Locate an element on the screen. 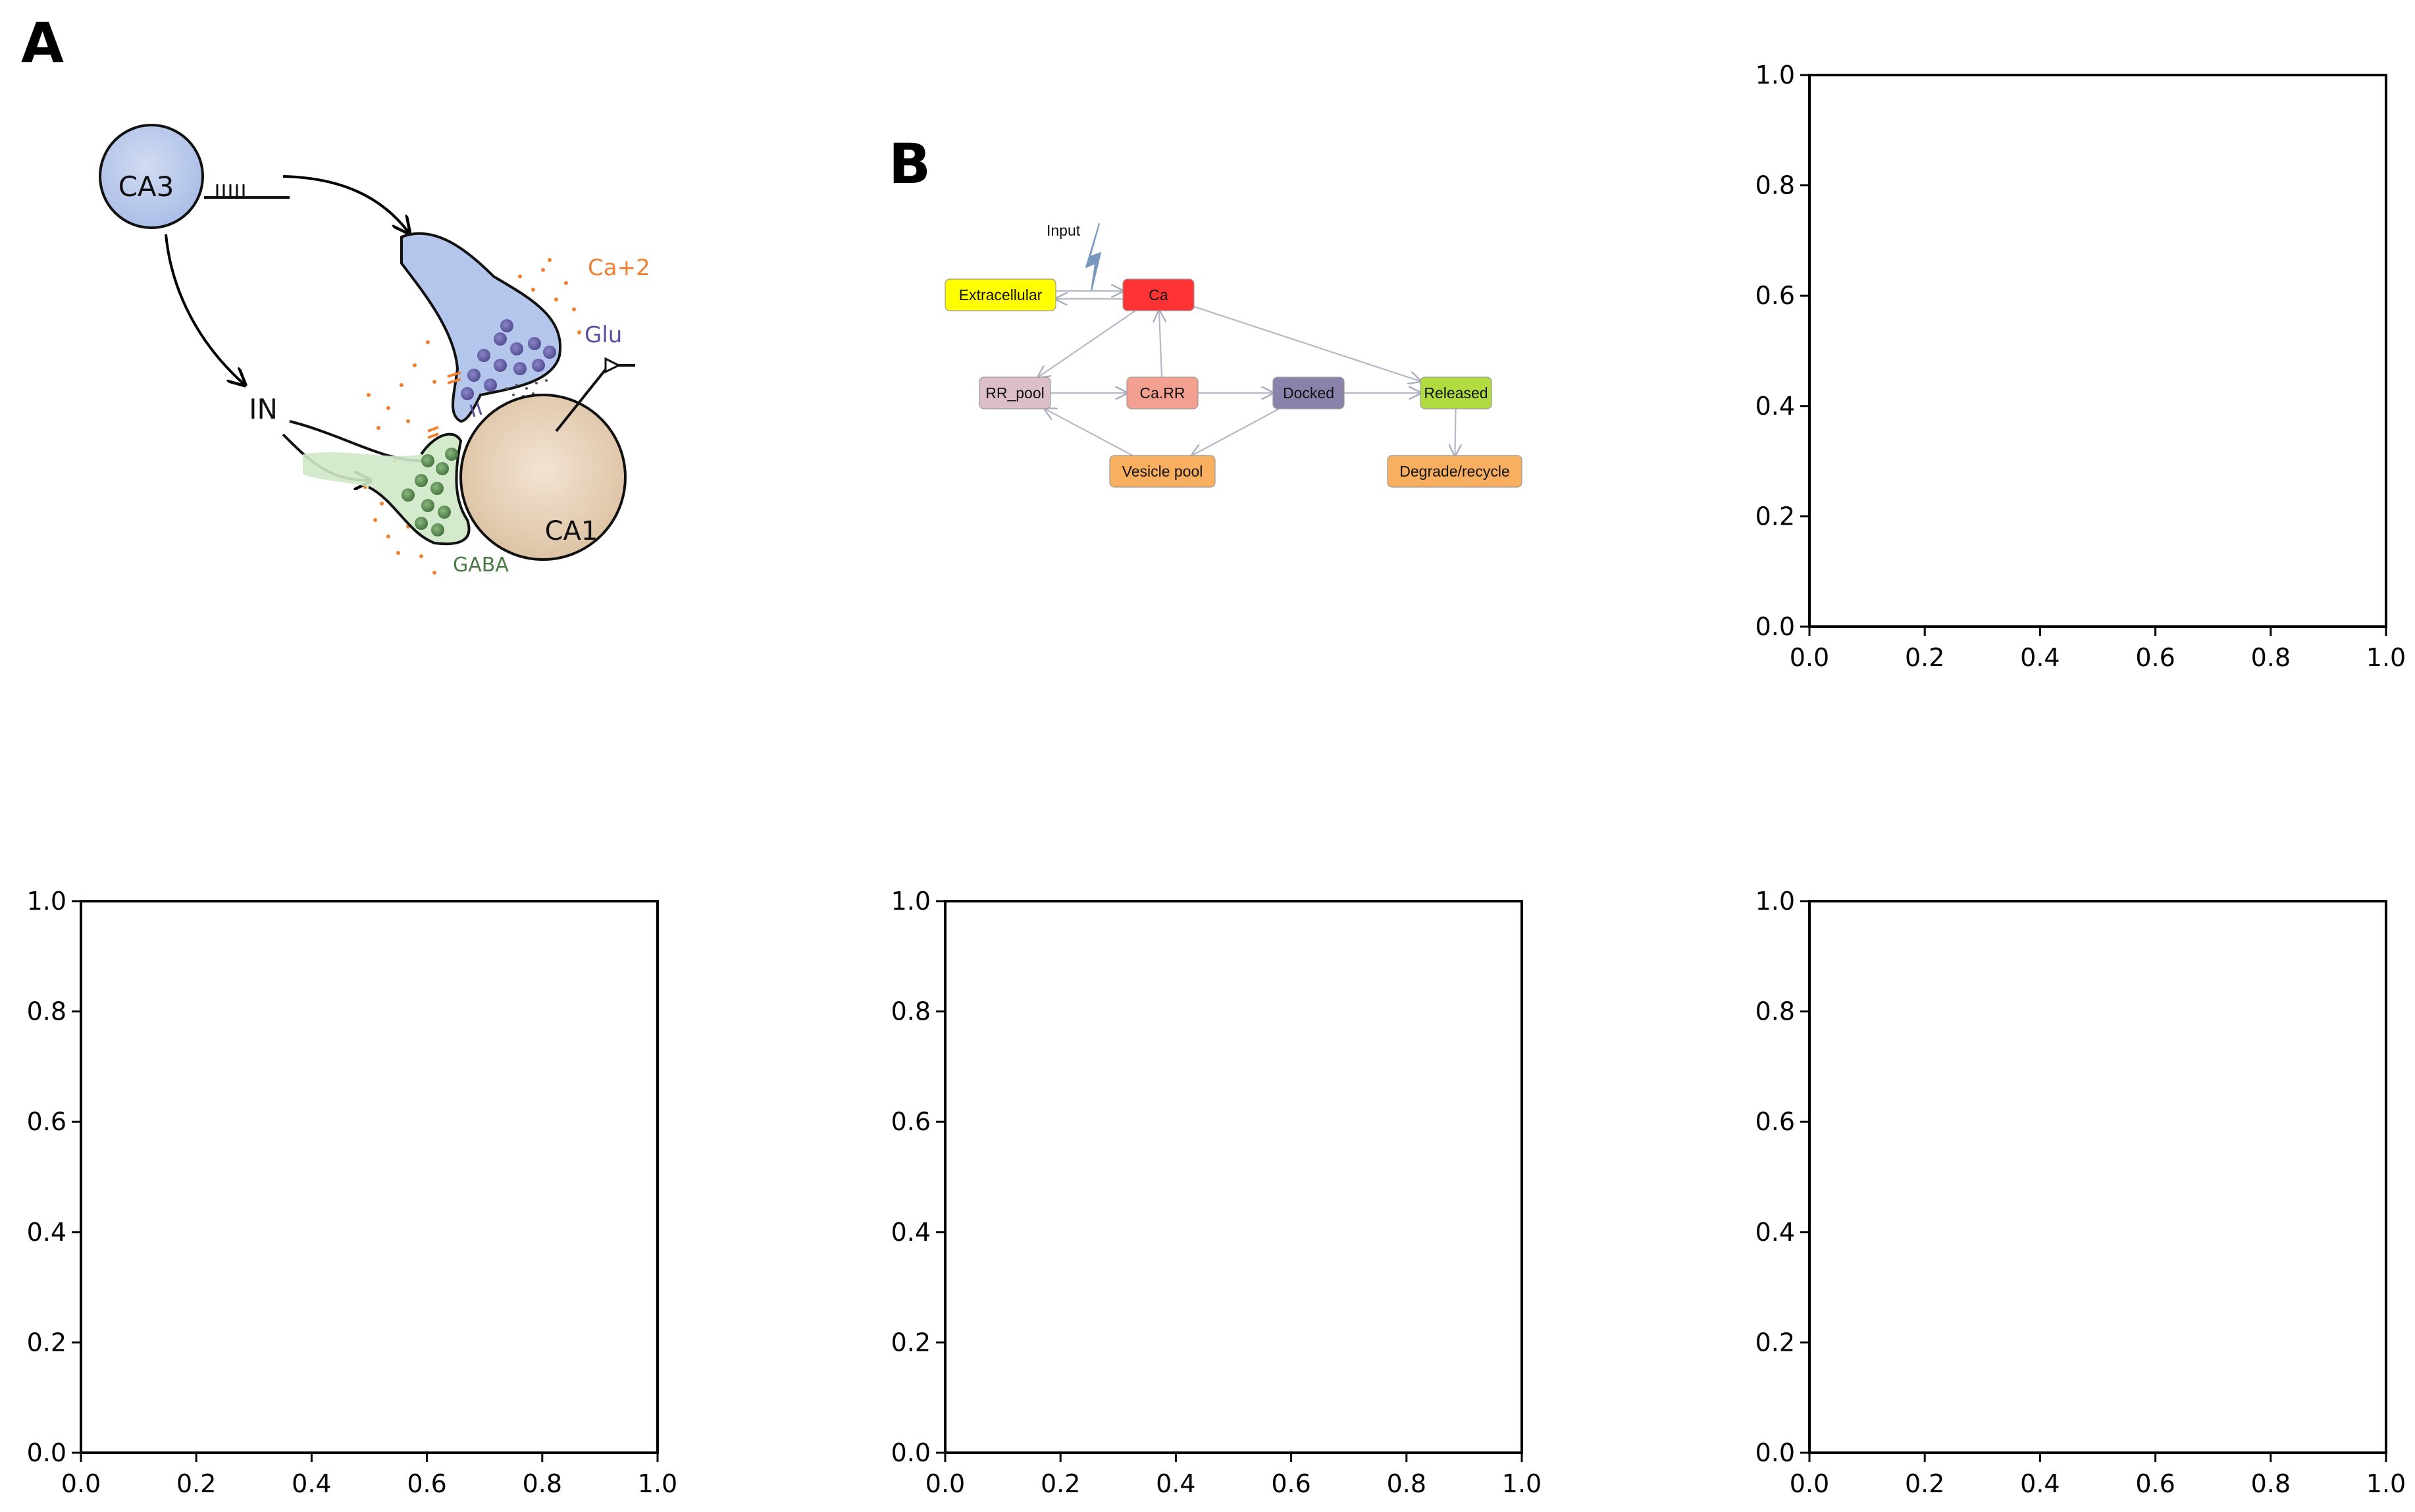  axes-1: 0.0 0.2 0.4 0.6 0.8 1.0 0.0 0.2 0.4 0.6 0.8 1.0 is located at coordinates (2080, 367).